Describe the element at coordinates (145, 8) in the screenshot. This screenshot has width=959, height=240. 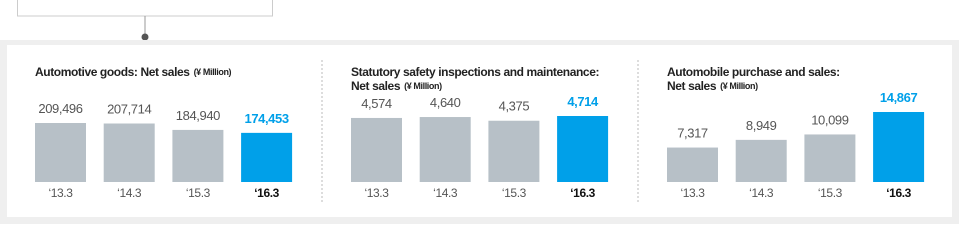
I see `top-box` at that location.